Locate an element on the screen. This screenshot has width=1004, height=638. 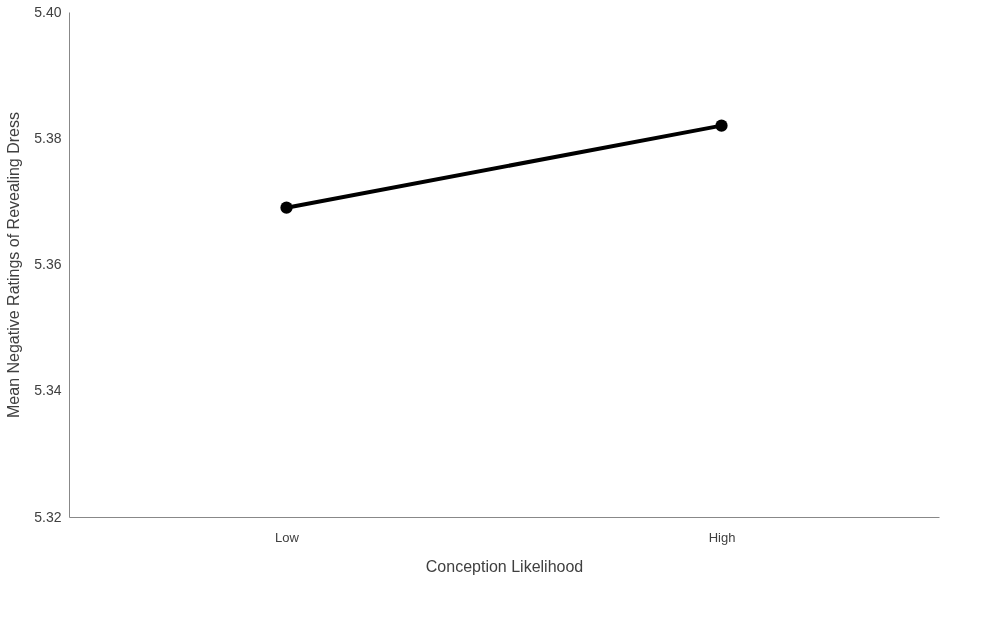
x-tick-label: Low is located at coordinates (287, 537).